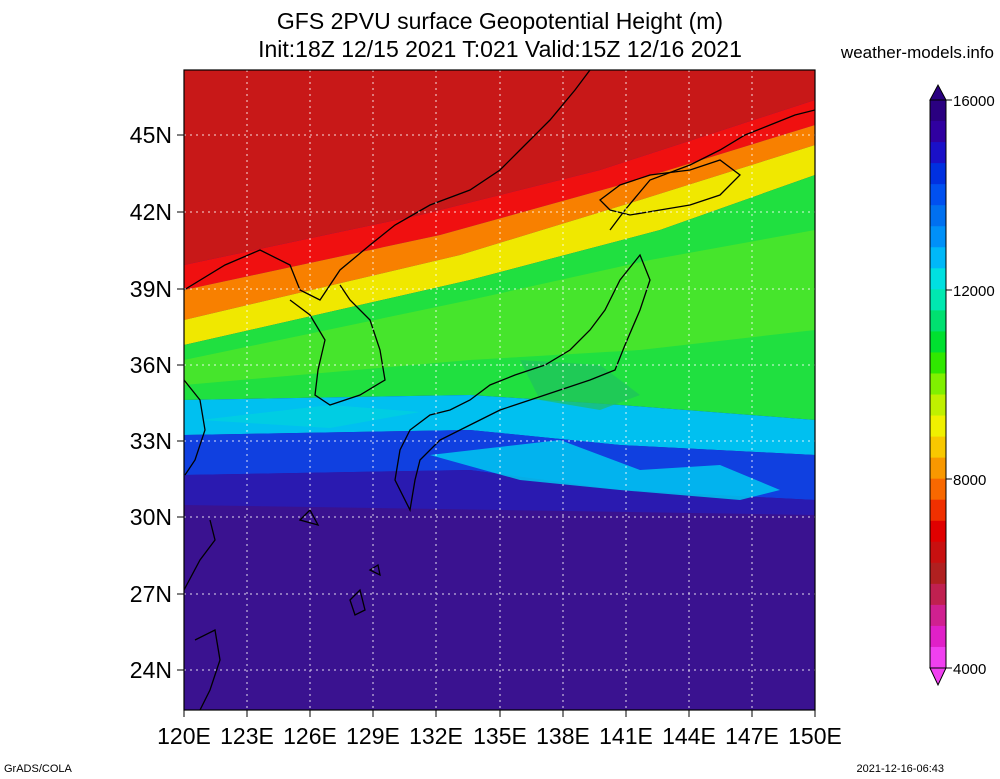 This screenshot has height=779, width=1000. What do you see at coordinates (151, 441) in the screenshot?
I see `lat-label: 33N` at bounding box center [151, 441].